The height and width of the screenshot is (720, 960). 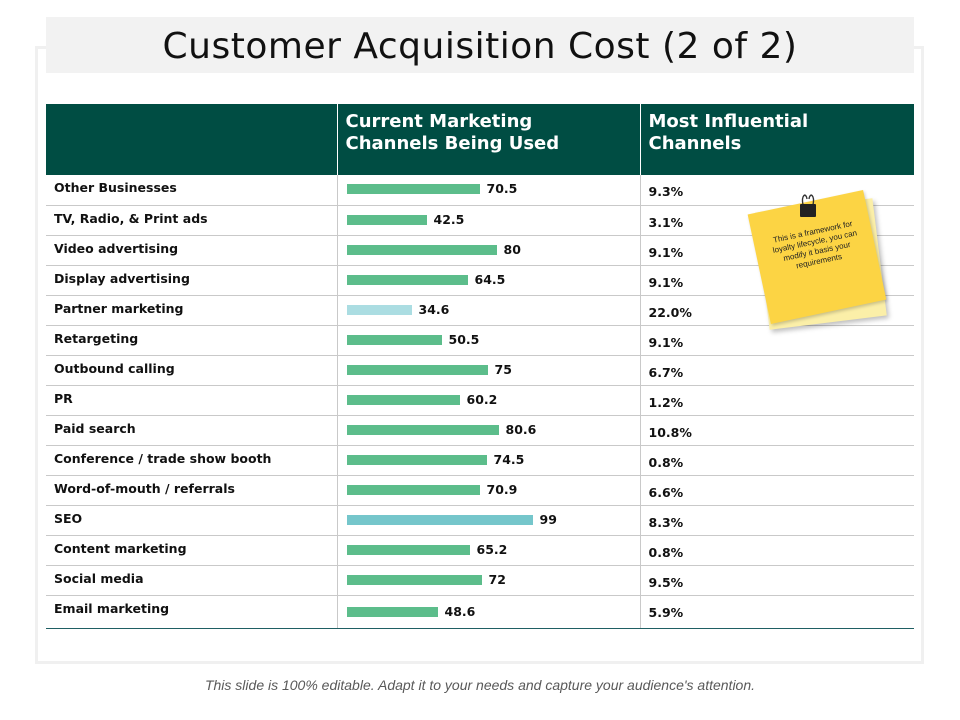 I want to click on page-title: Customer Acquisition Cost (2 of 2), so click(x=480, y=46).